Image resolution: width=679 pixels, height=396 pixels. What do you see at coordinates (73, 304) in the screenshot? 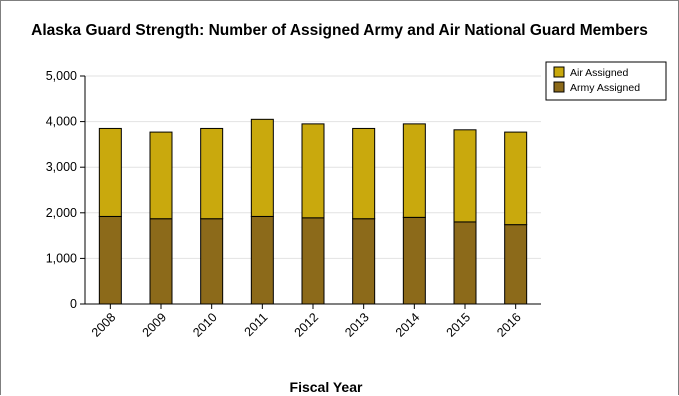
I see `y-tick-label: 0` at bounding box center [73, 304].